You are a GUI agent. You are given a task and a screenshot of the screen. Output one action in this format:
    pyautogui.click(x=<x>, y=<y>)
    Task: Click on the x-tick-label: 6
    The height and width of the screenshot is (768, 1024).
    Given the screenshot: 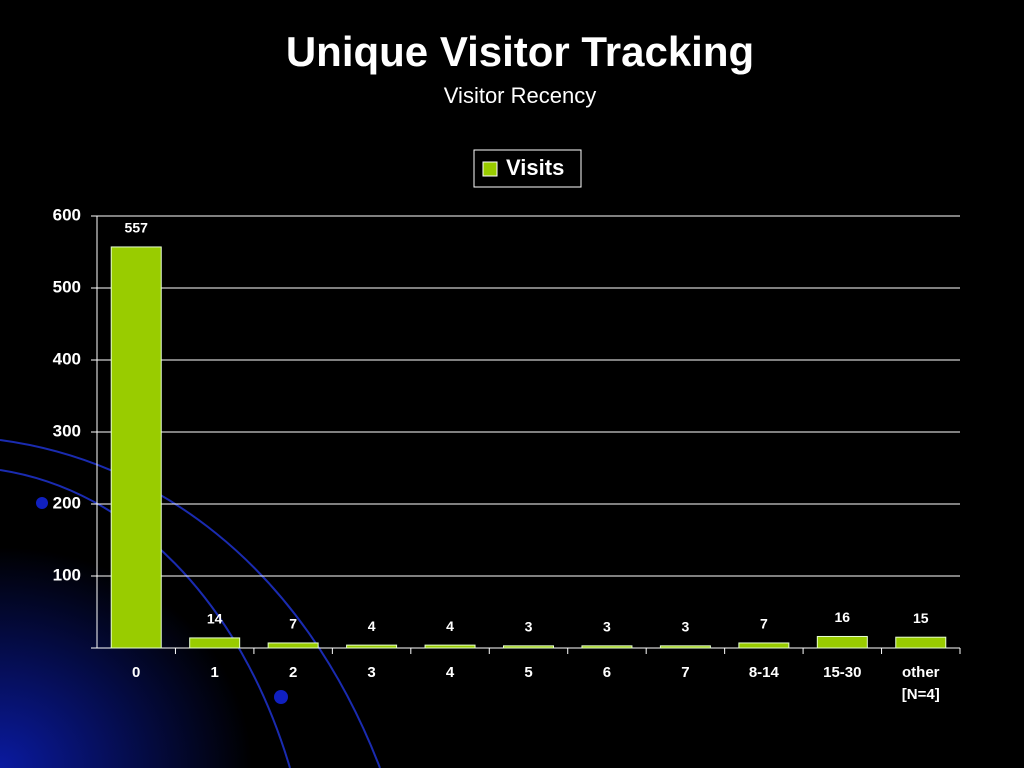 What is the action you would take?
    pyautogui.click(x=607, y=672)
    